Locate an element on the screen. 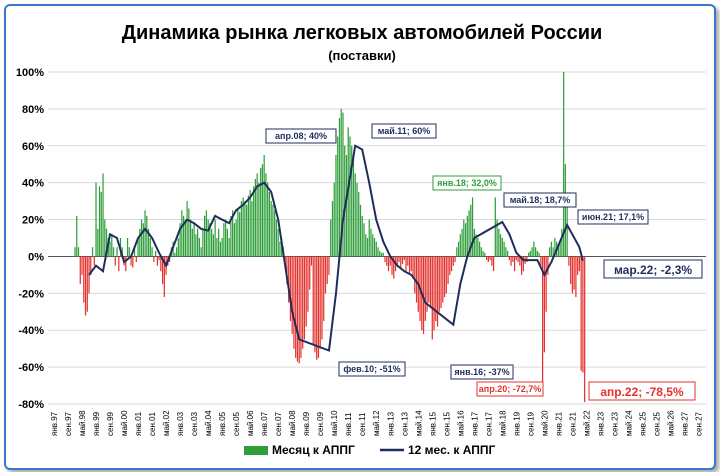 Image resolution: width=720 pixels, height=472 pixels. x-tick-label: сен.25 is located at coordinates (656, 423).